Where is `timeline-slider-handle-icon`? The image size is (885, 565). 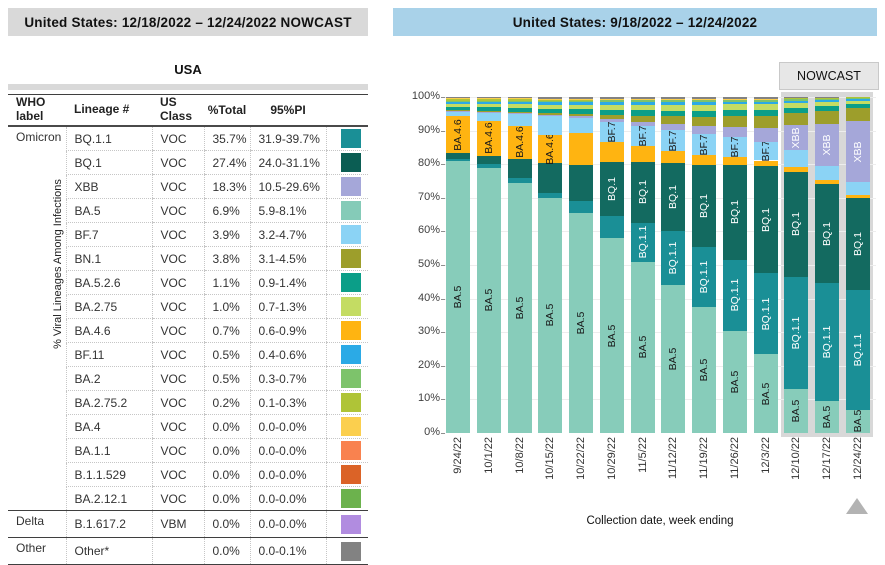 timeline-slider-handle-icon is located at coordinates (857, 506).